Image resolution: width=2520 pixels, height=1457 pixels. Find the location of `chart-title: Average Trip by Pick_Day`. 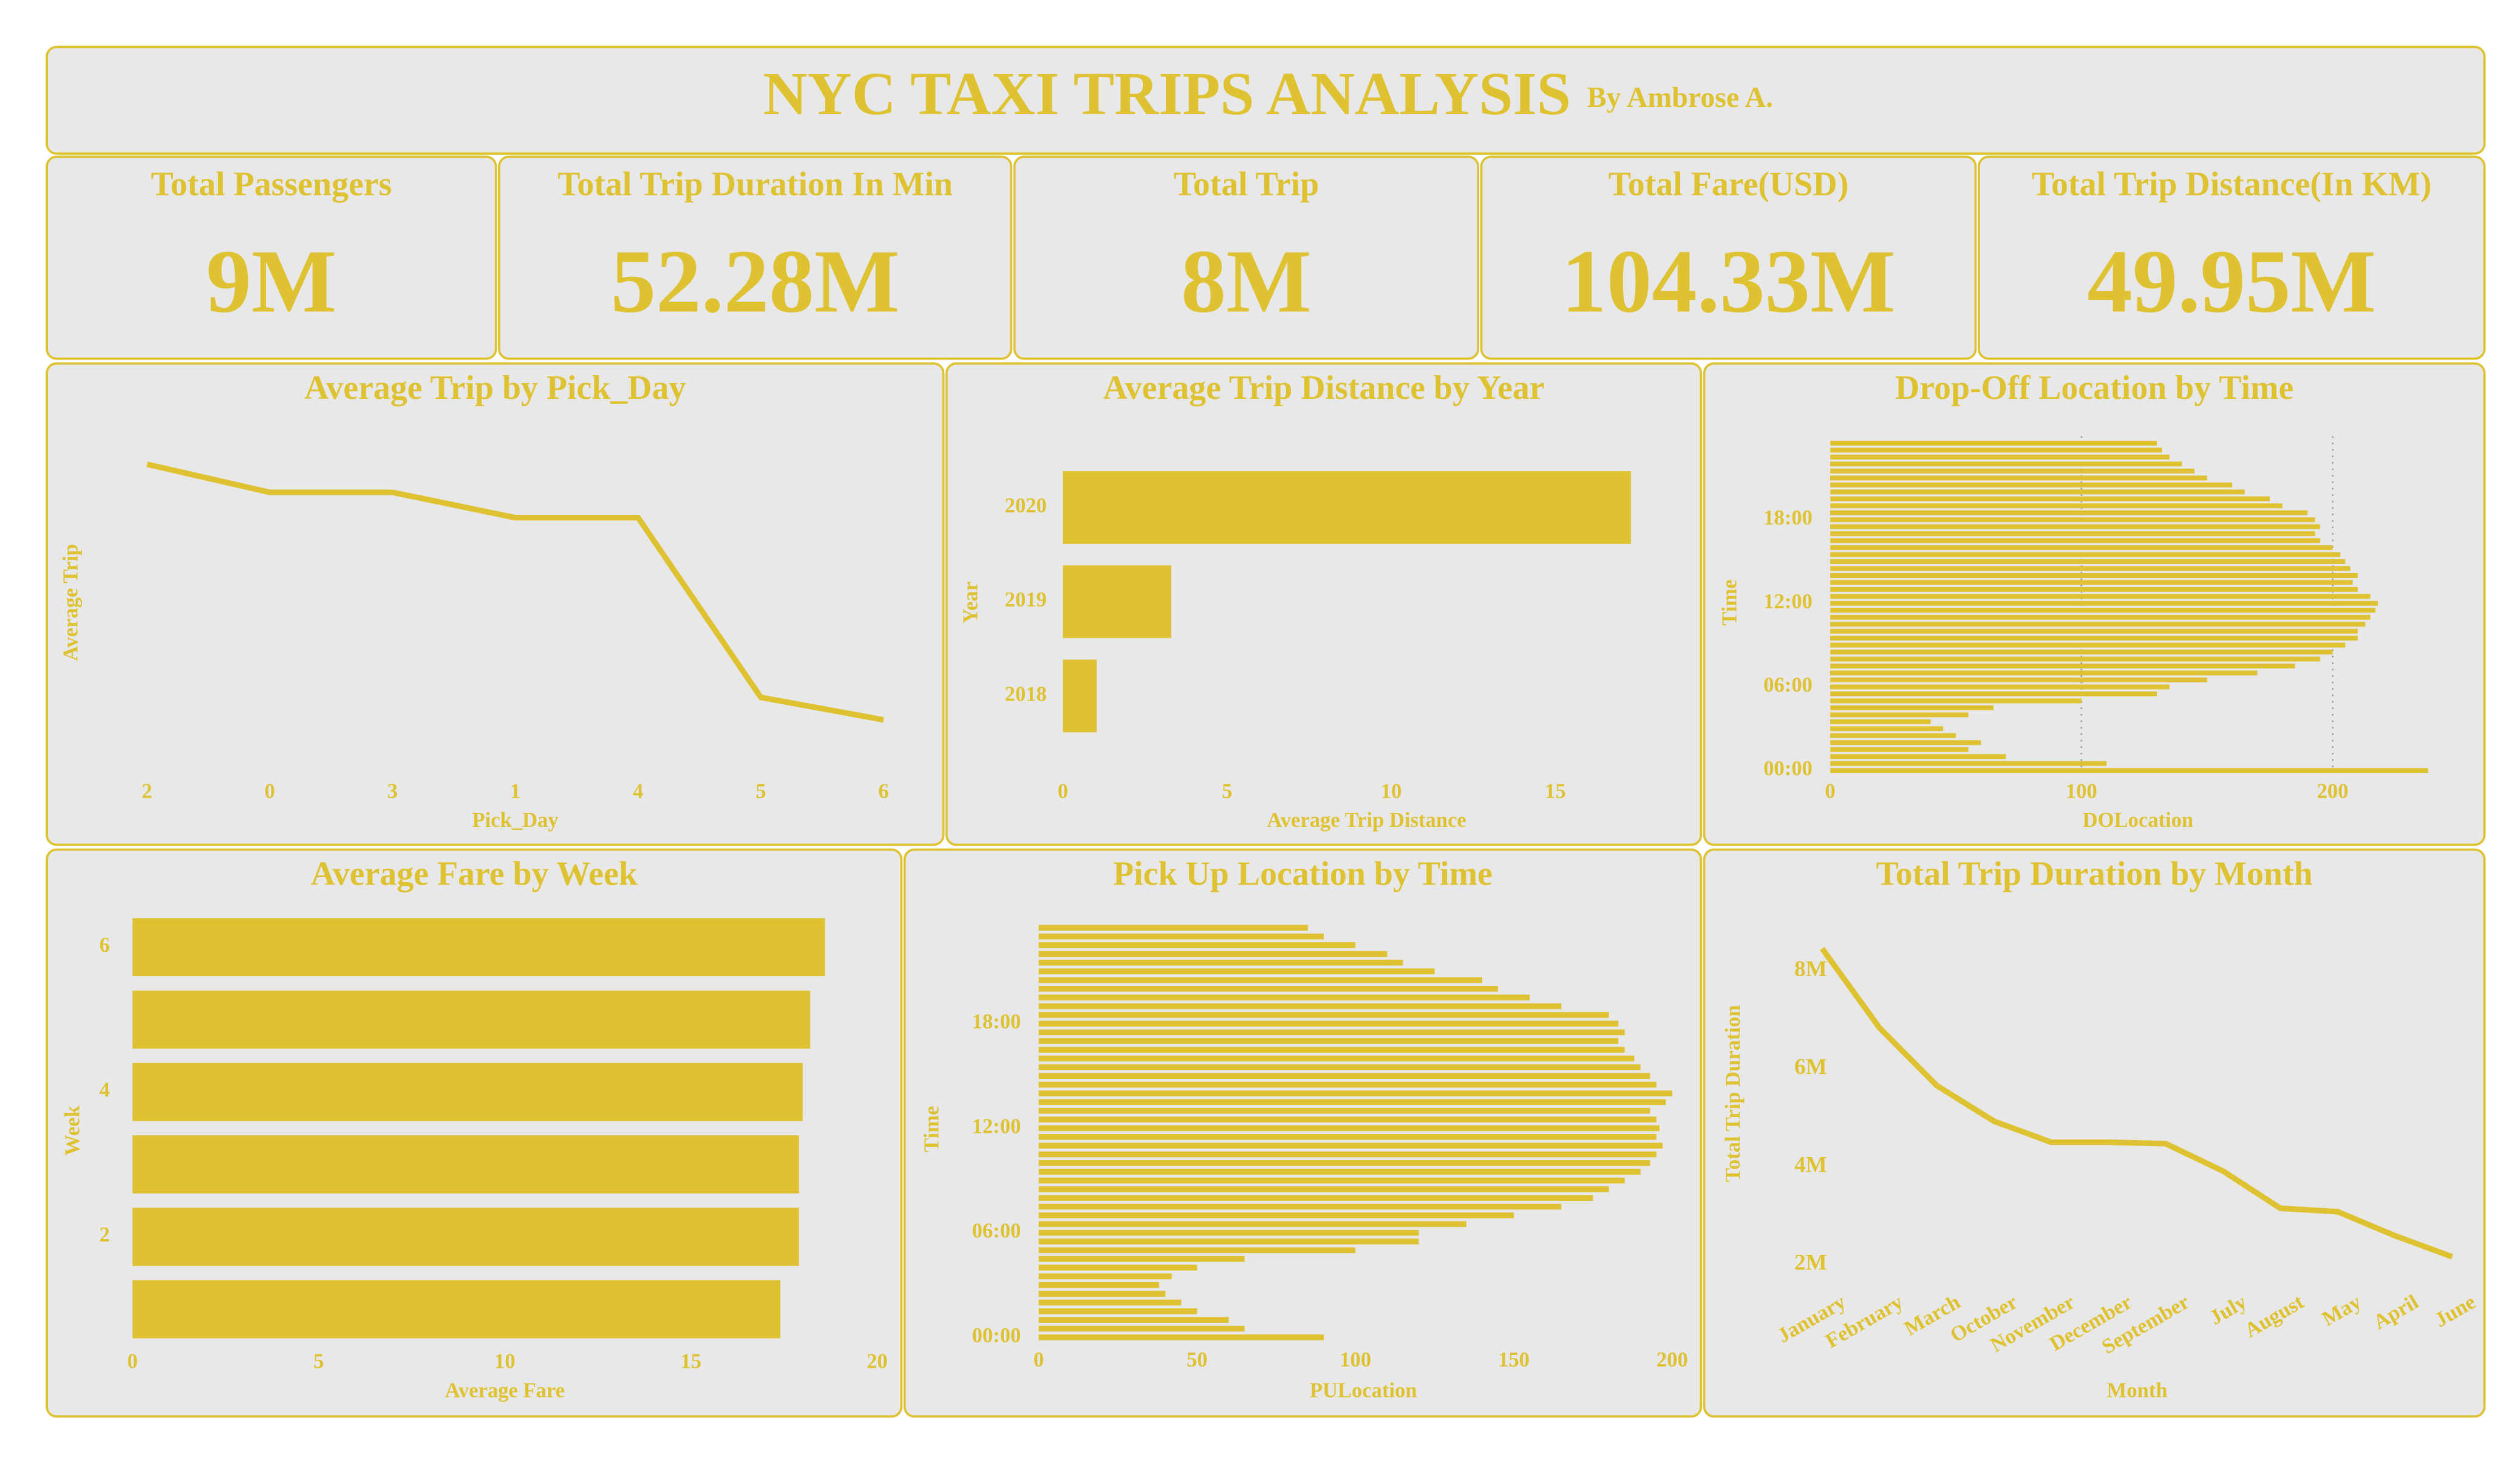

chart-title: Average Trip by Pick_Day is located at coordinates (495, 388).